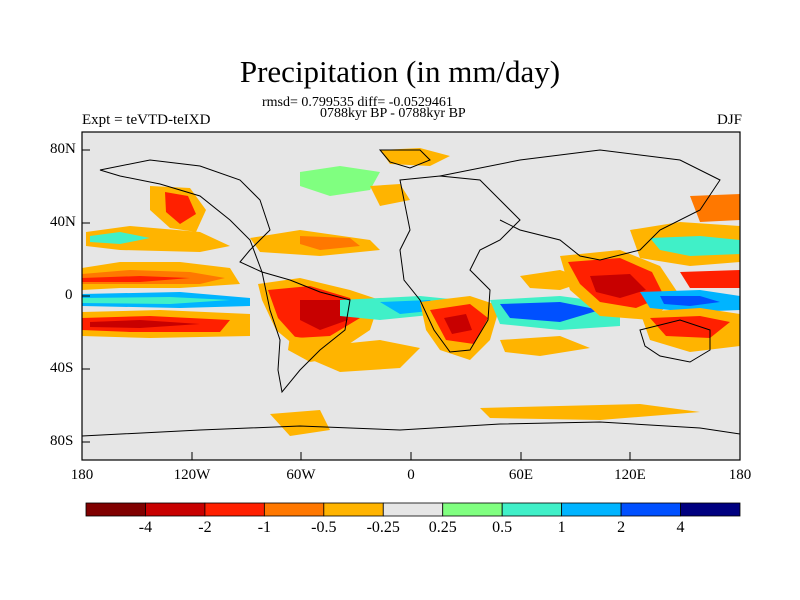 This screenshot has height=600, width=800. What do you see at coordinates (680, 527) in the screenshot?
I see `colorbar-label: 4` at bounding box center [680, 527].